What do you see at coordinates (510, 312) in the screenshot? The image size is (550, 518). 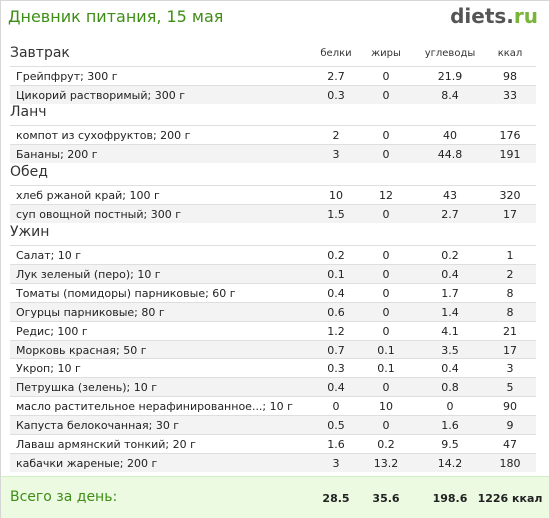 I see `cell-kcal: 8` at bounding box center [510, 312].